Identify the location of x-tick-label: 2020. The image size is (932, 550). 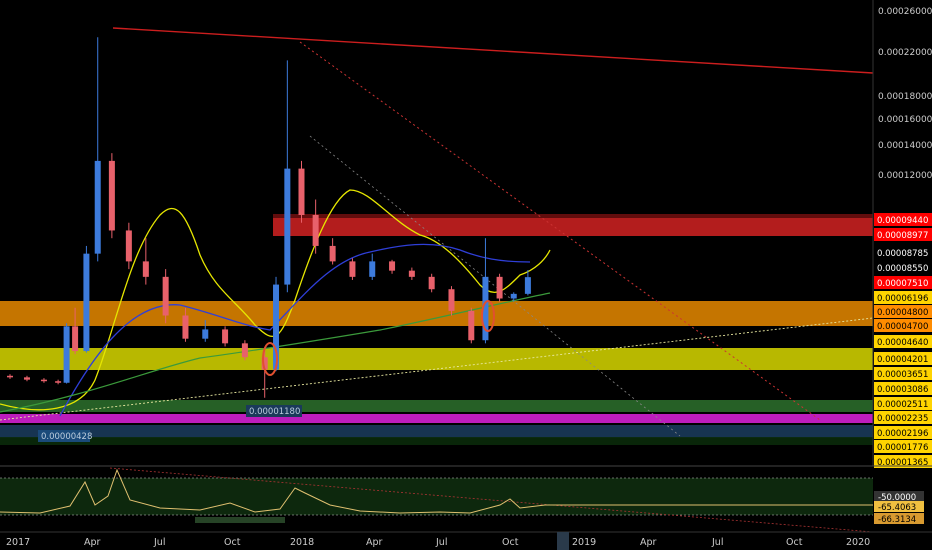
(858, 542).